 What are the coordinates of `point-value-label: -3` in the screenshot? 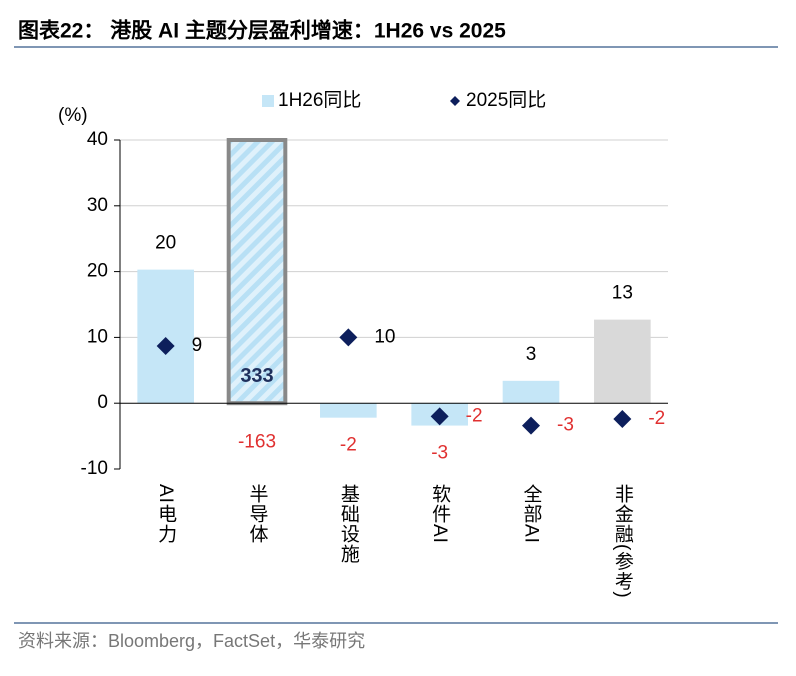 It's located at (565, 425).